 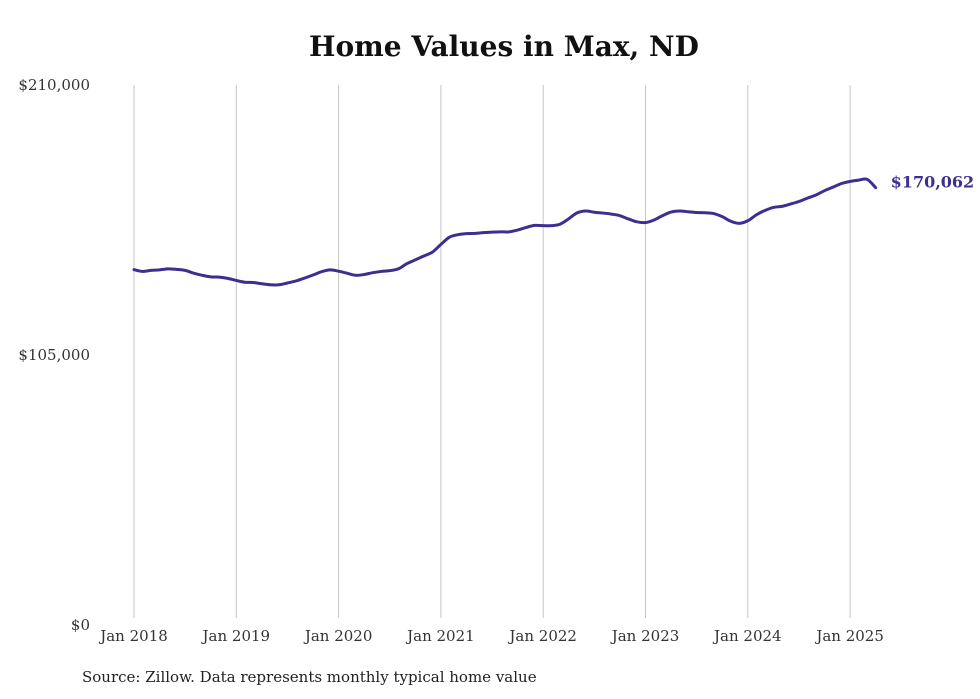 What do you see at coordinates (440, 636) in the screenshot?
I see `x-tick-label: Jan 2021` at bounding box center [440, 636].